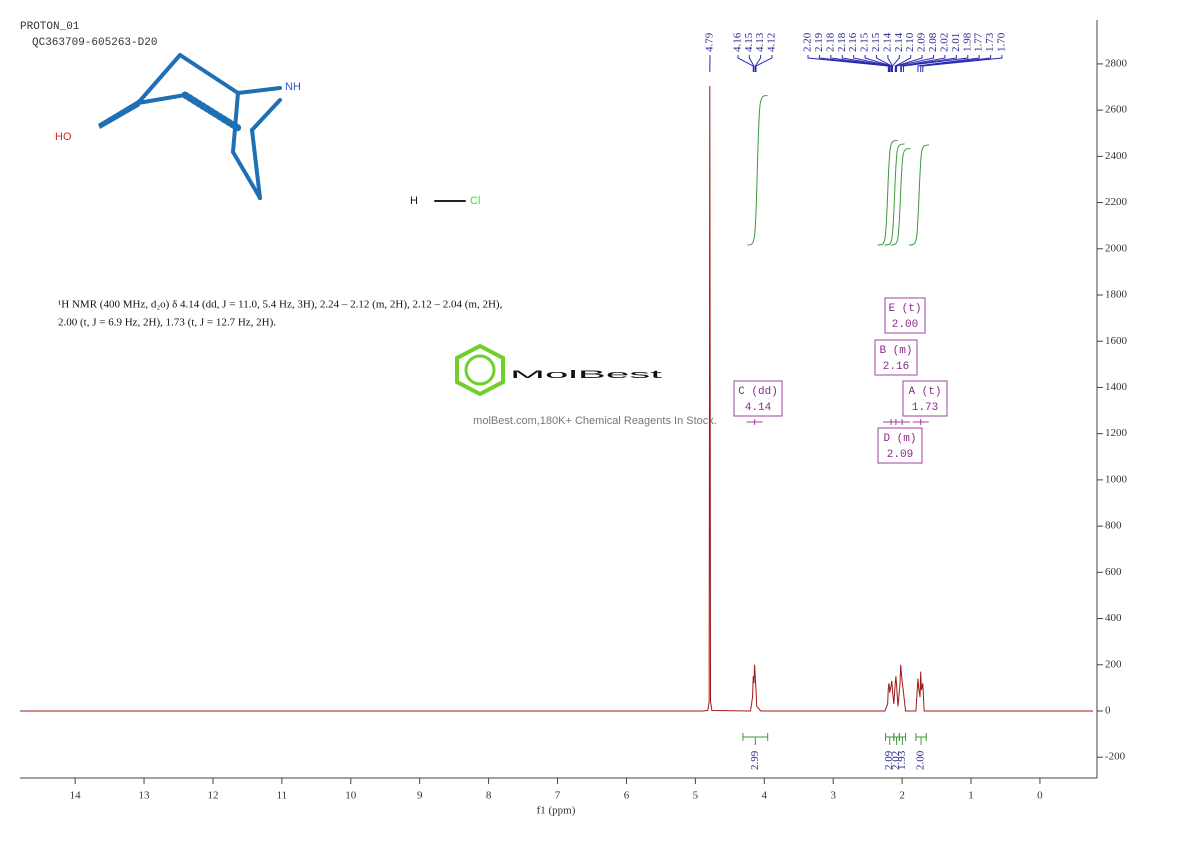 This screenshot has width=1190, height=841. What do you see at coordinates (899, 439) in the screenshot?
I see `multiplet-name: D (m)` at bounding box center [899, 439].